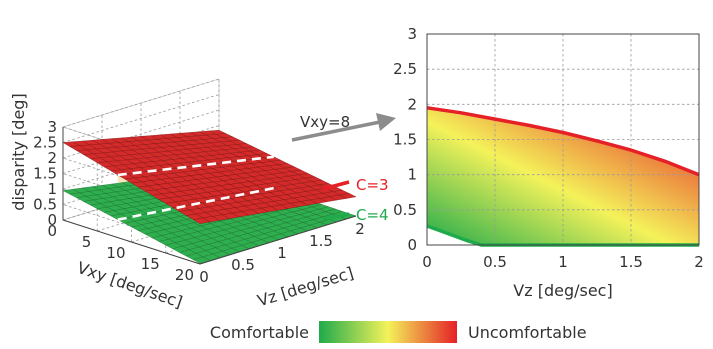 The width and height of the screenshot is (713, 349). Describe the element at coordinates (305, 286) in the screenshot. I see `vz-axis-label: Vz [deg/sec]` at that location.